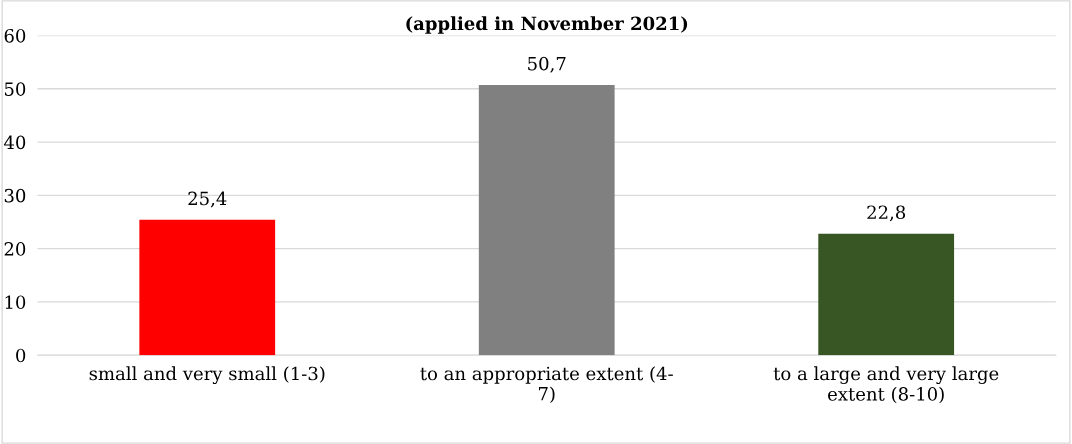 The width and height of the screenshot is (1072, 444). I want to click on data-label: 50,7, so click(547, 64).